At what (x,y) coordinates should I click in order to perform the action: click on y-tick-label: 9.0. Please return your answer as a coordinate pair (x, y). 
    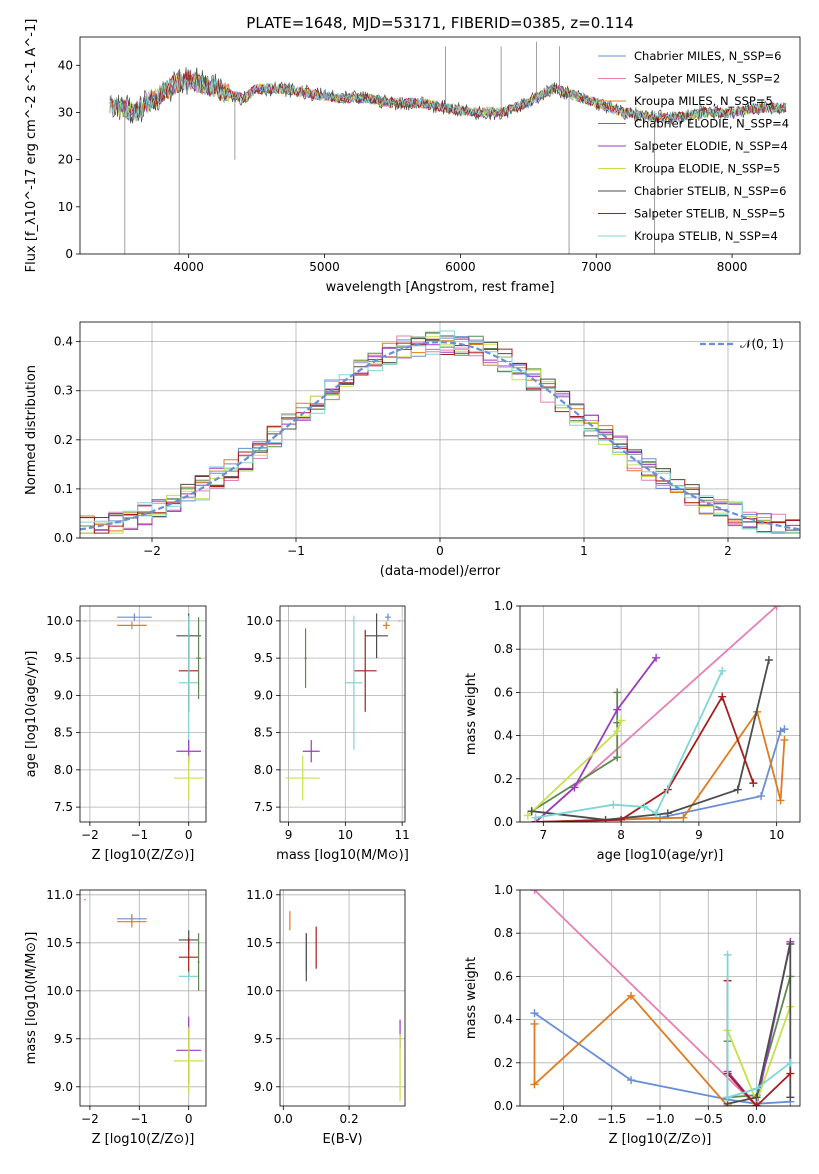
    Looking at the image, I should click on (263, 695).